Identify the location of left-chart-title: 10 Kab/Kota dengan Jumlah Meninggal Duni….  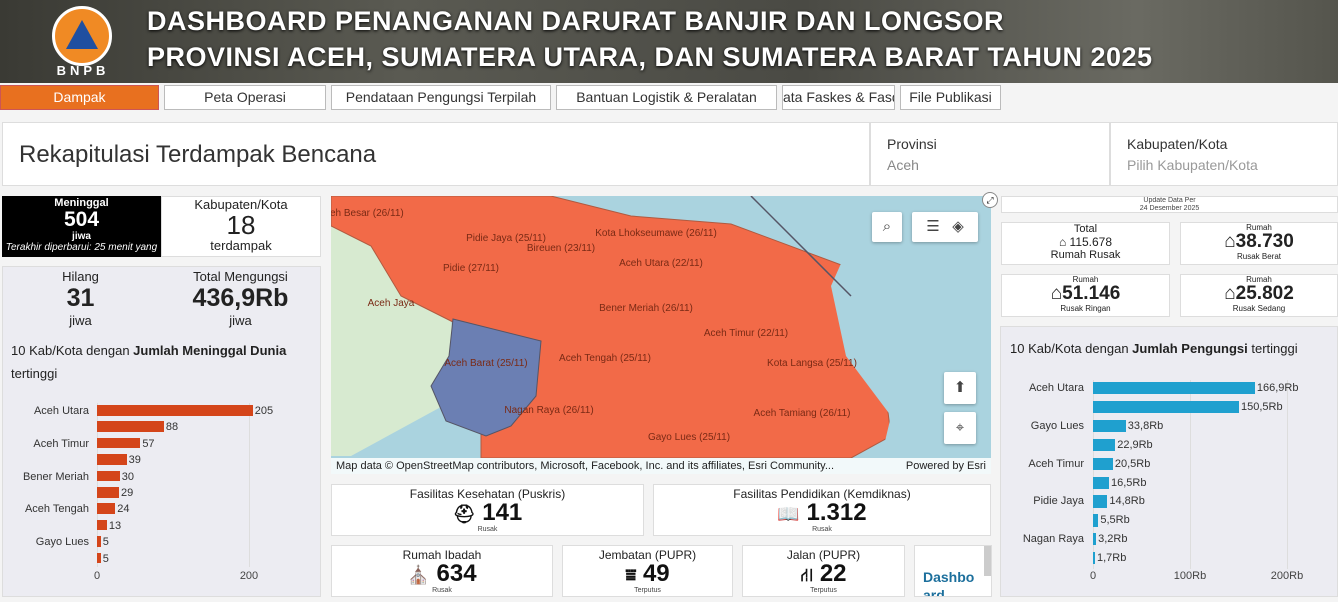
(149, 362).